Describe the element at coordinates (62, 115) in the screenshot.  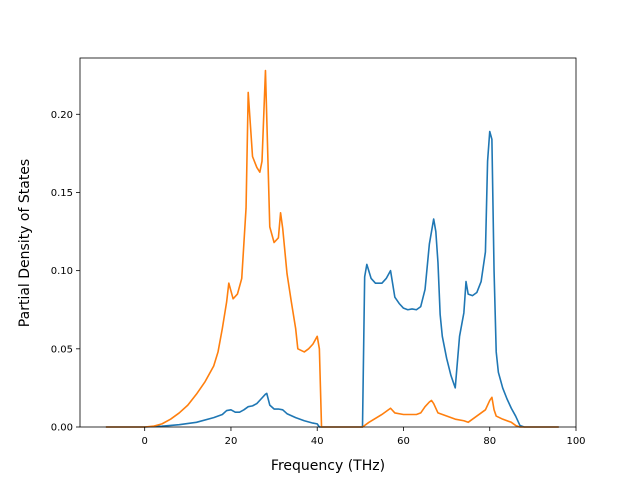
I see `y-tick-label: 0.20` at that location.